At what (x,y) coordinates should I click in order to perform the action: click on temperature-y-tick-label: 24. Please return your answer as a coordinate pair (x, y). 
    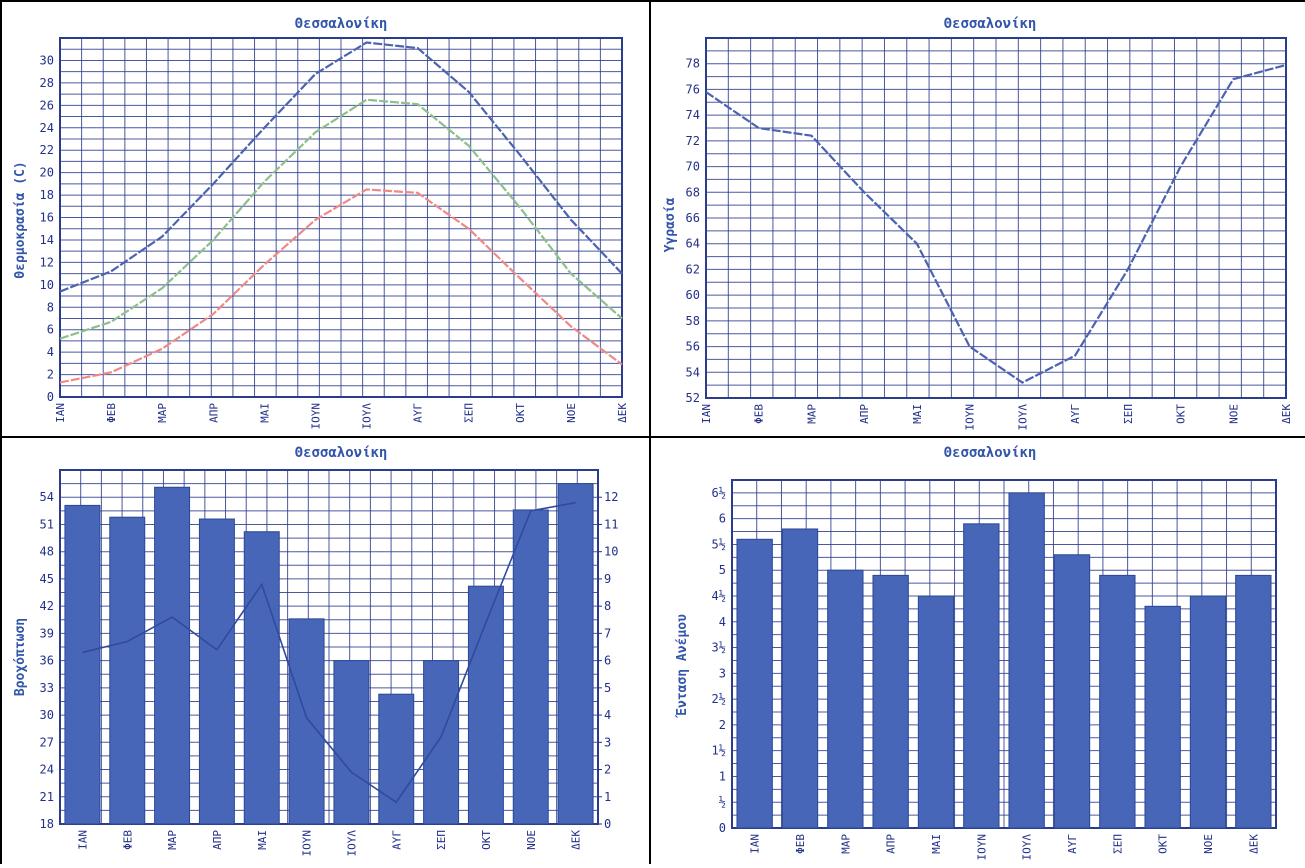
    Looking at the image, I should click on (47, 128).